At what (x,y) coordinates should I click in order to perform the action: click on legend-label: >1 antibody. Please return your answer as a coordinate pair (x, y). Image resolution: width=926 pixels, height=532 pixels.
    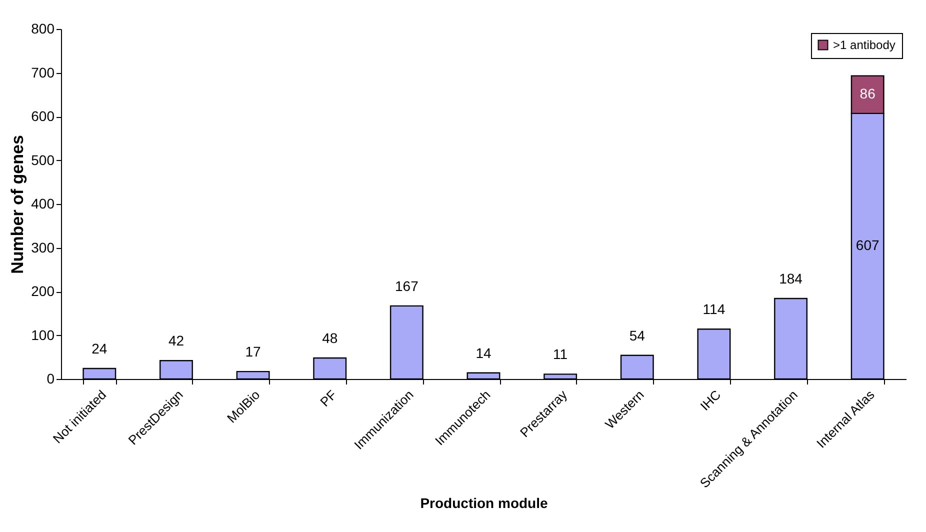
    Looking at the image, I should click on (864, 45).